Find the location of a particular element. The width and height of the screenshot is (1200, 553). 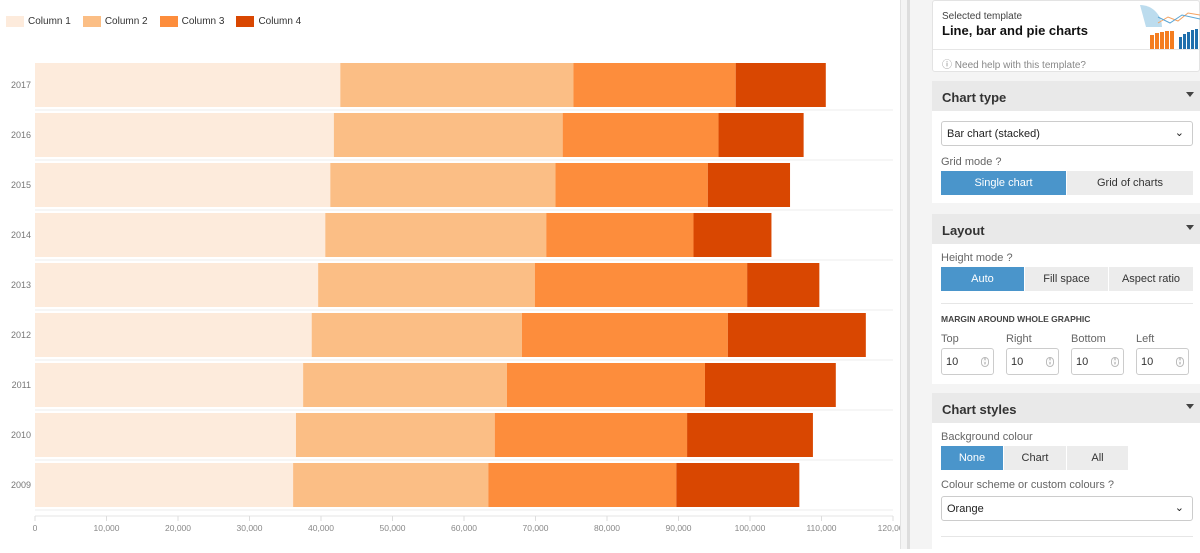

category-label: 2012 is located at coordinates (21, 335).